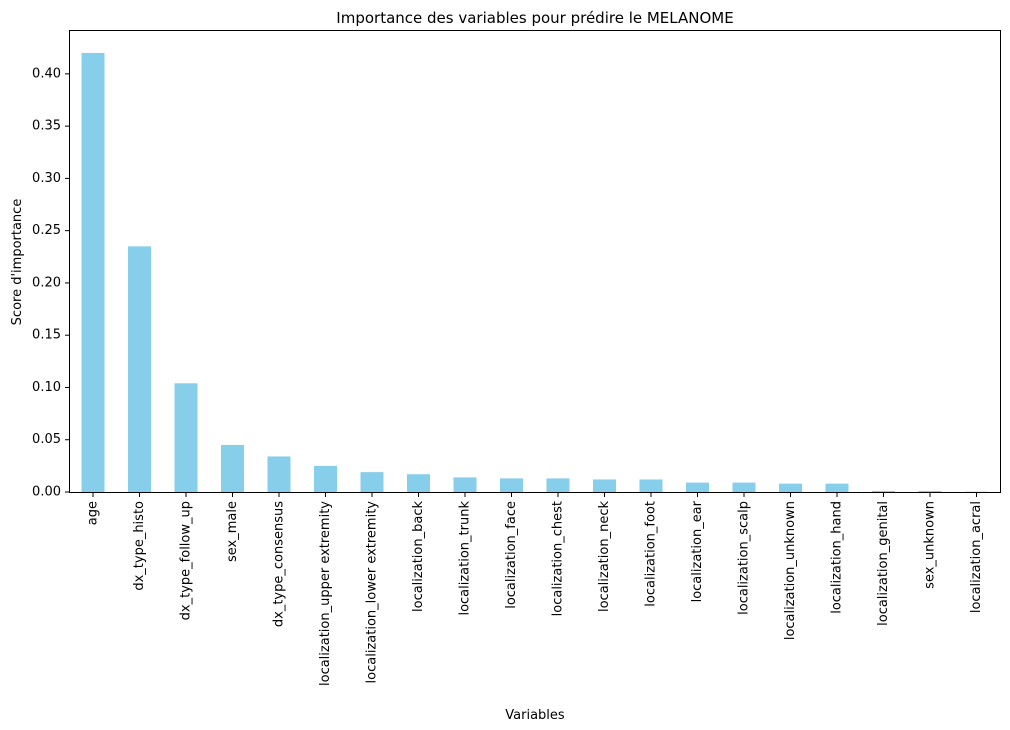 The width and height of the screenshot is (1010, 730). What do you see at coordinates (837, 557) in the screenshot?
I see `x-tick-label: localization_hand` at bounding box center [837, 557].